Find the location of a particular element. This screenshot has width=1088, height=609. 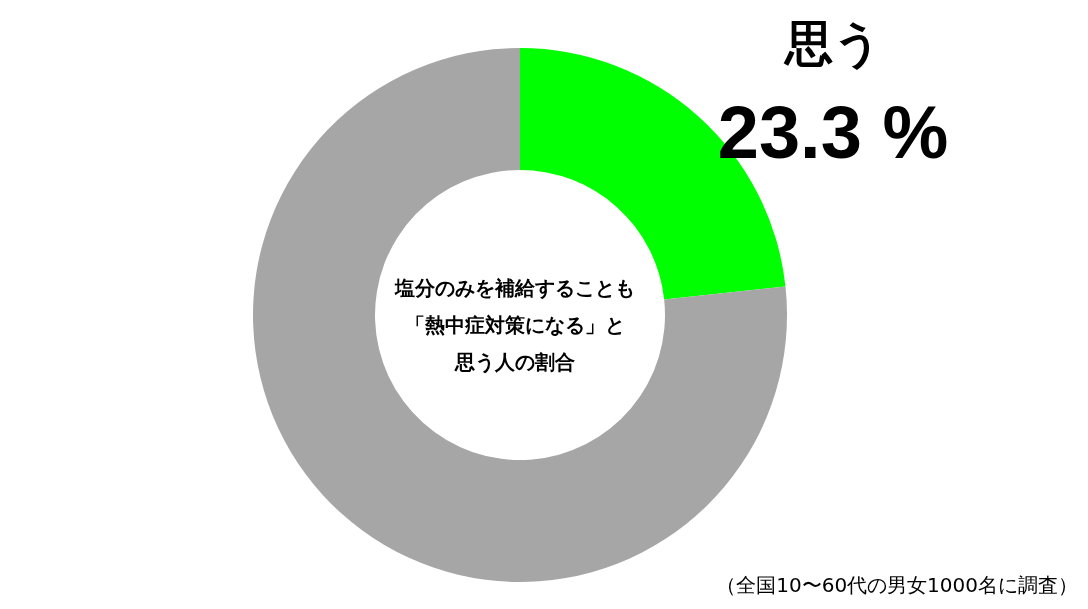

text: 塩分のみを補給することも「熱中症対策になる」と思う人の割合 is located at coordinates (515, 325).